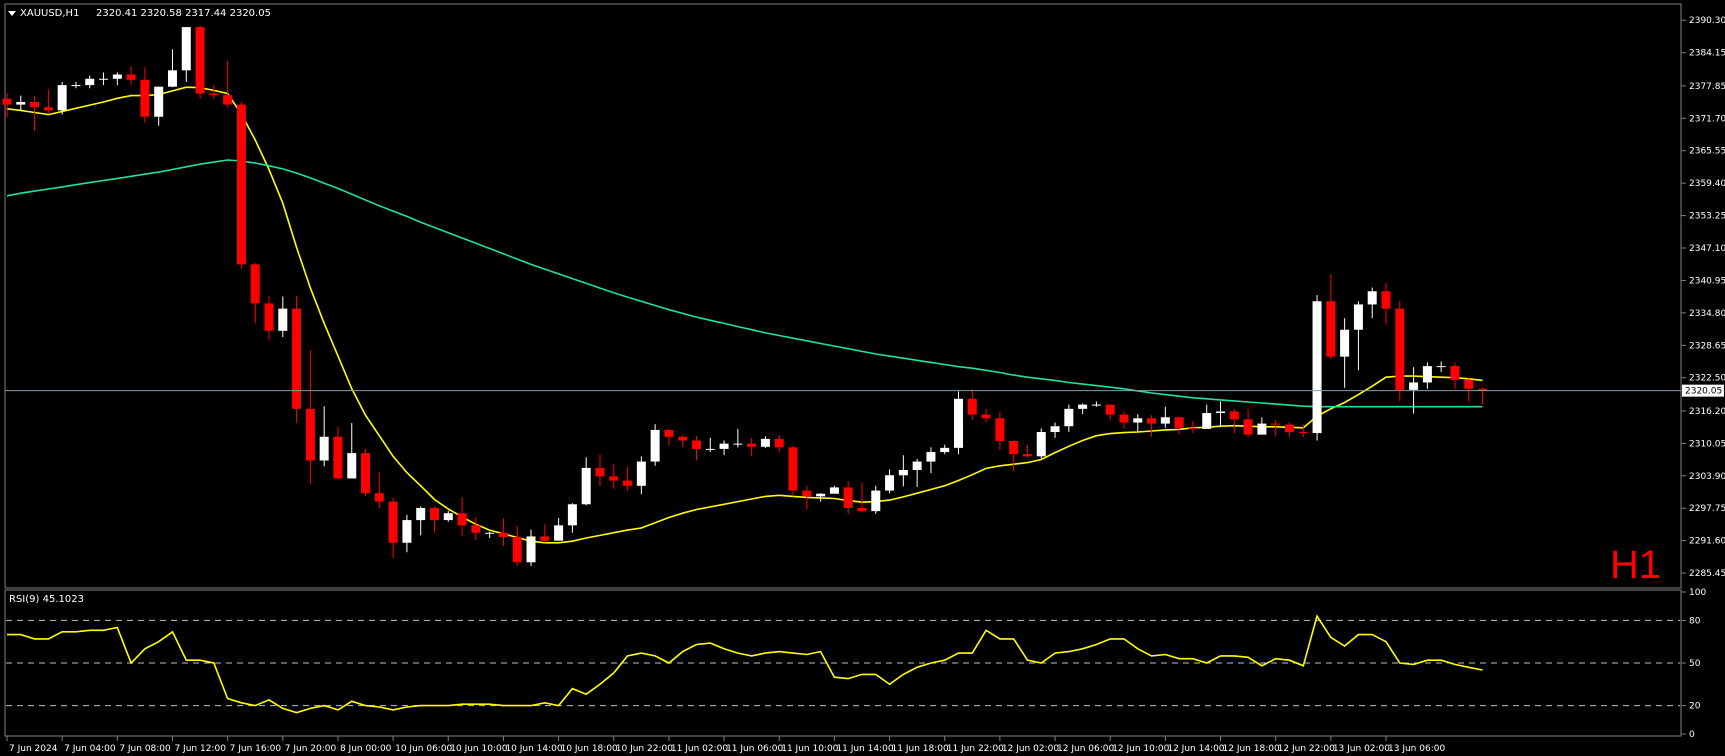  What do you see at coordinates (1707, 217) in the screenshot?
I see `price-tick-label: 2353.25` at bounding box center [1707, 217].